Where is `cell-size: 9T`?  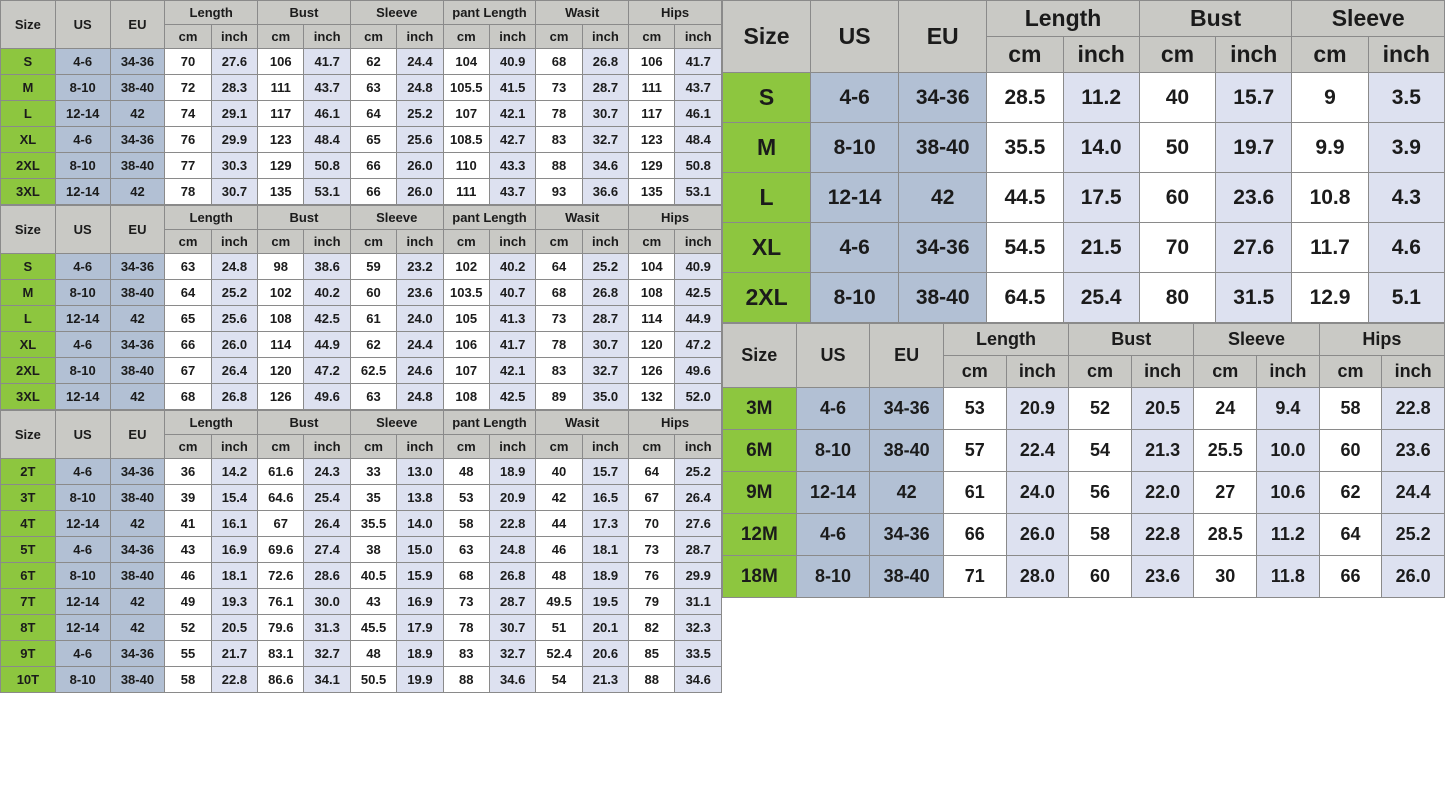
cell-size: 9T is located at coordinates (28, 653).